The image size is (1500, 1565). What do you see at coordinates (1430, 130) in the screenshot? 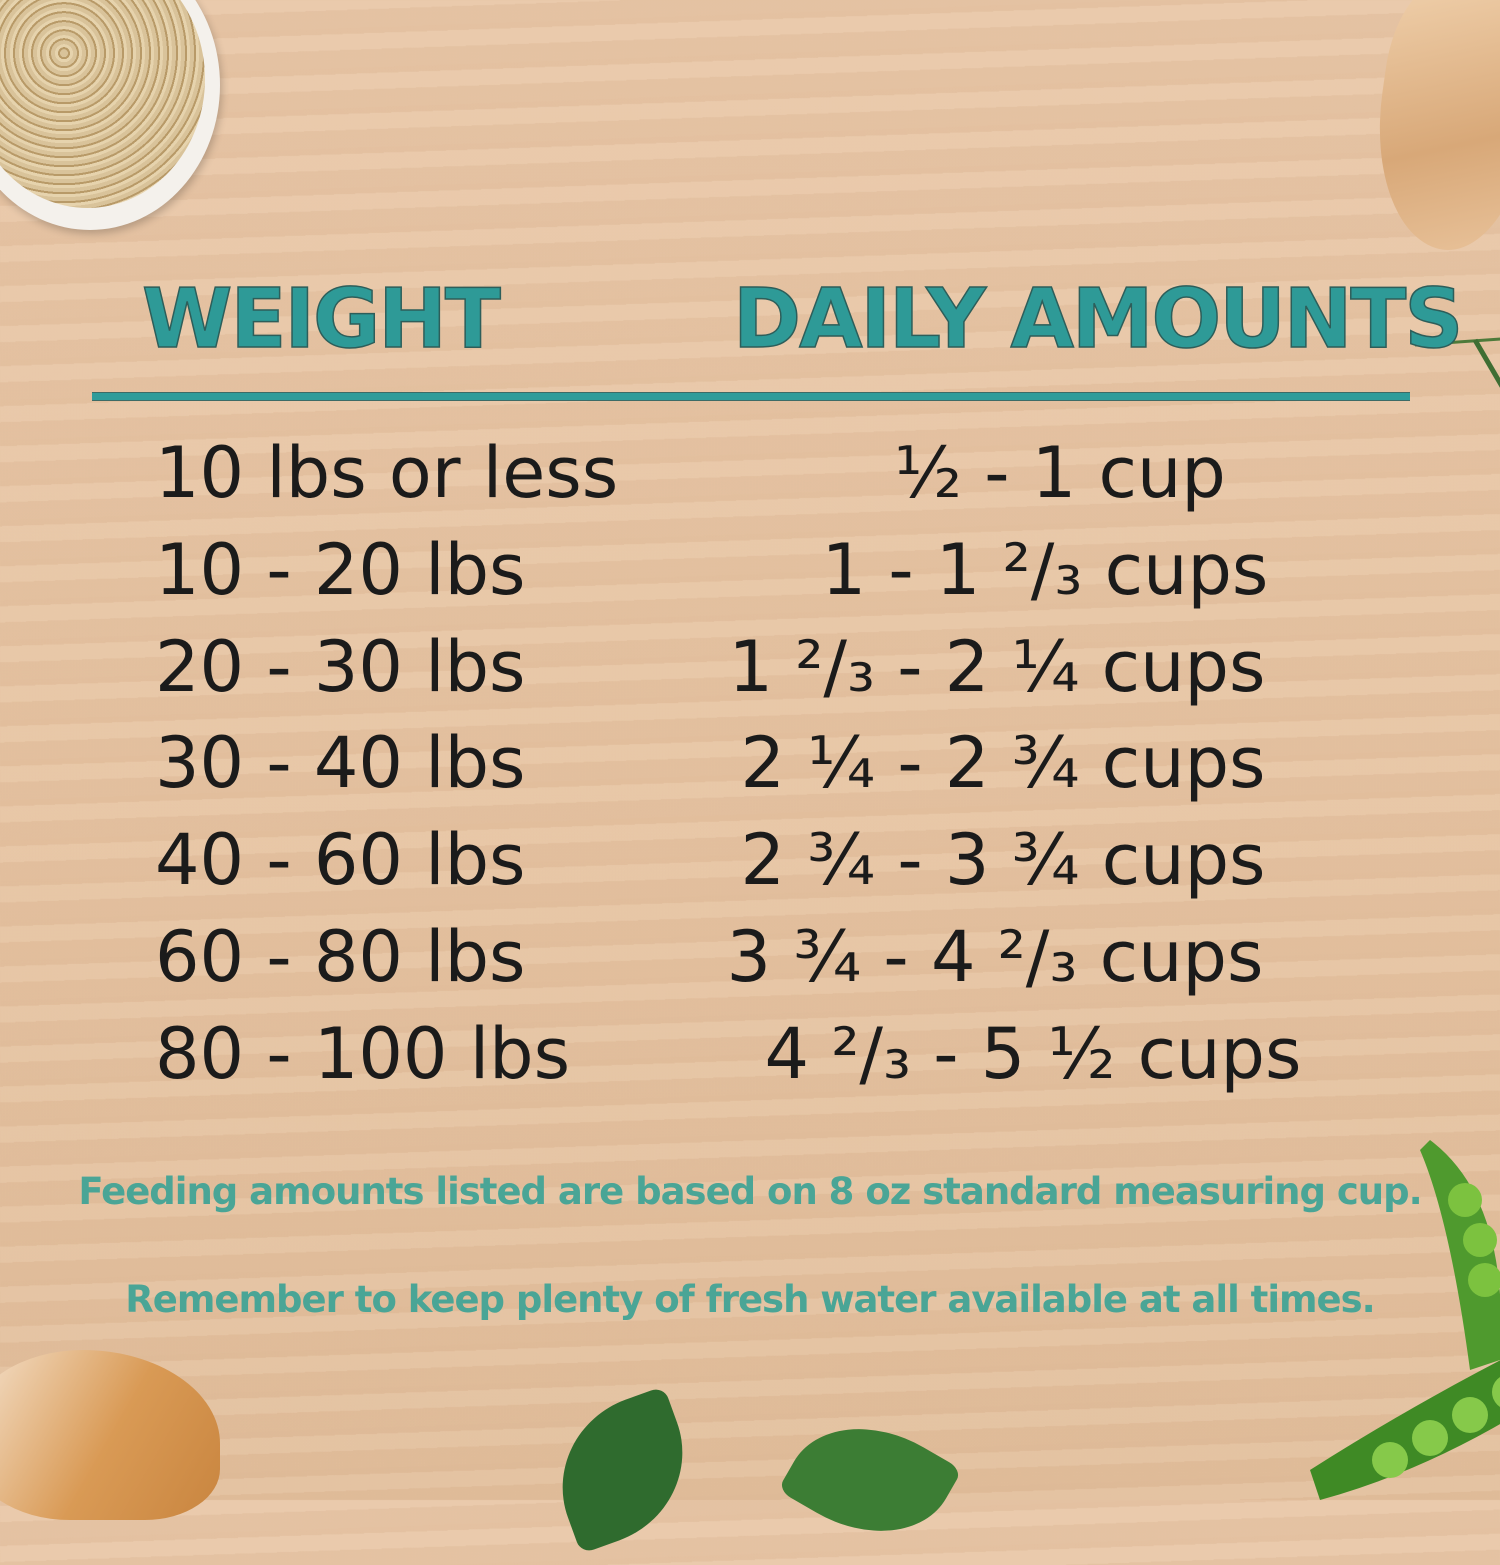
I see `grilled-chicken-image` at bounding box center [1430, 130].